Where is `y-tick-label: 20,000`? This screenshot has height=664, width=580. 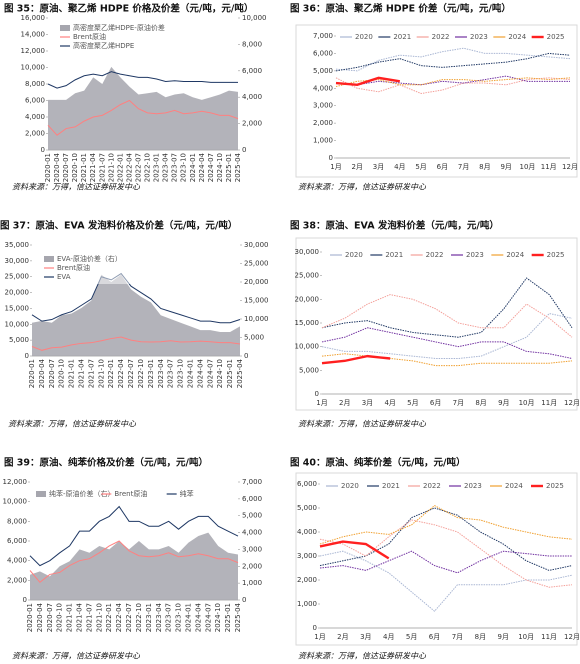
y-tick-label: 20,000 is located at coordinates (17, 293).